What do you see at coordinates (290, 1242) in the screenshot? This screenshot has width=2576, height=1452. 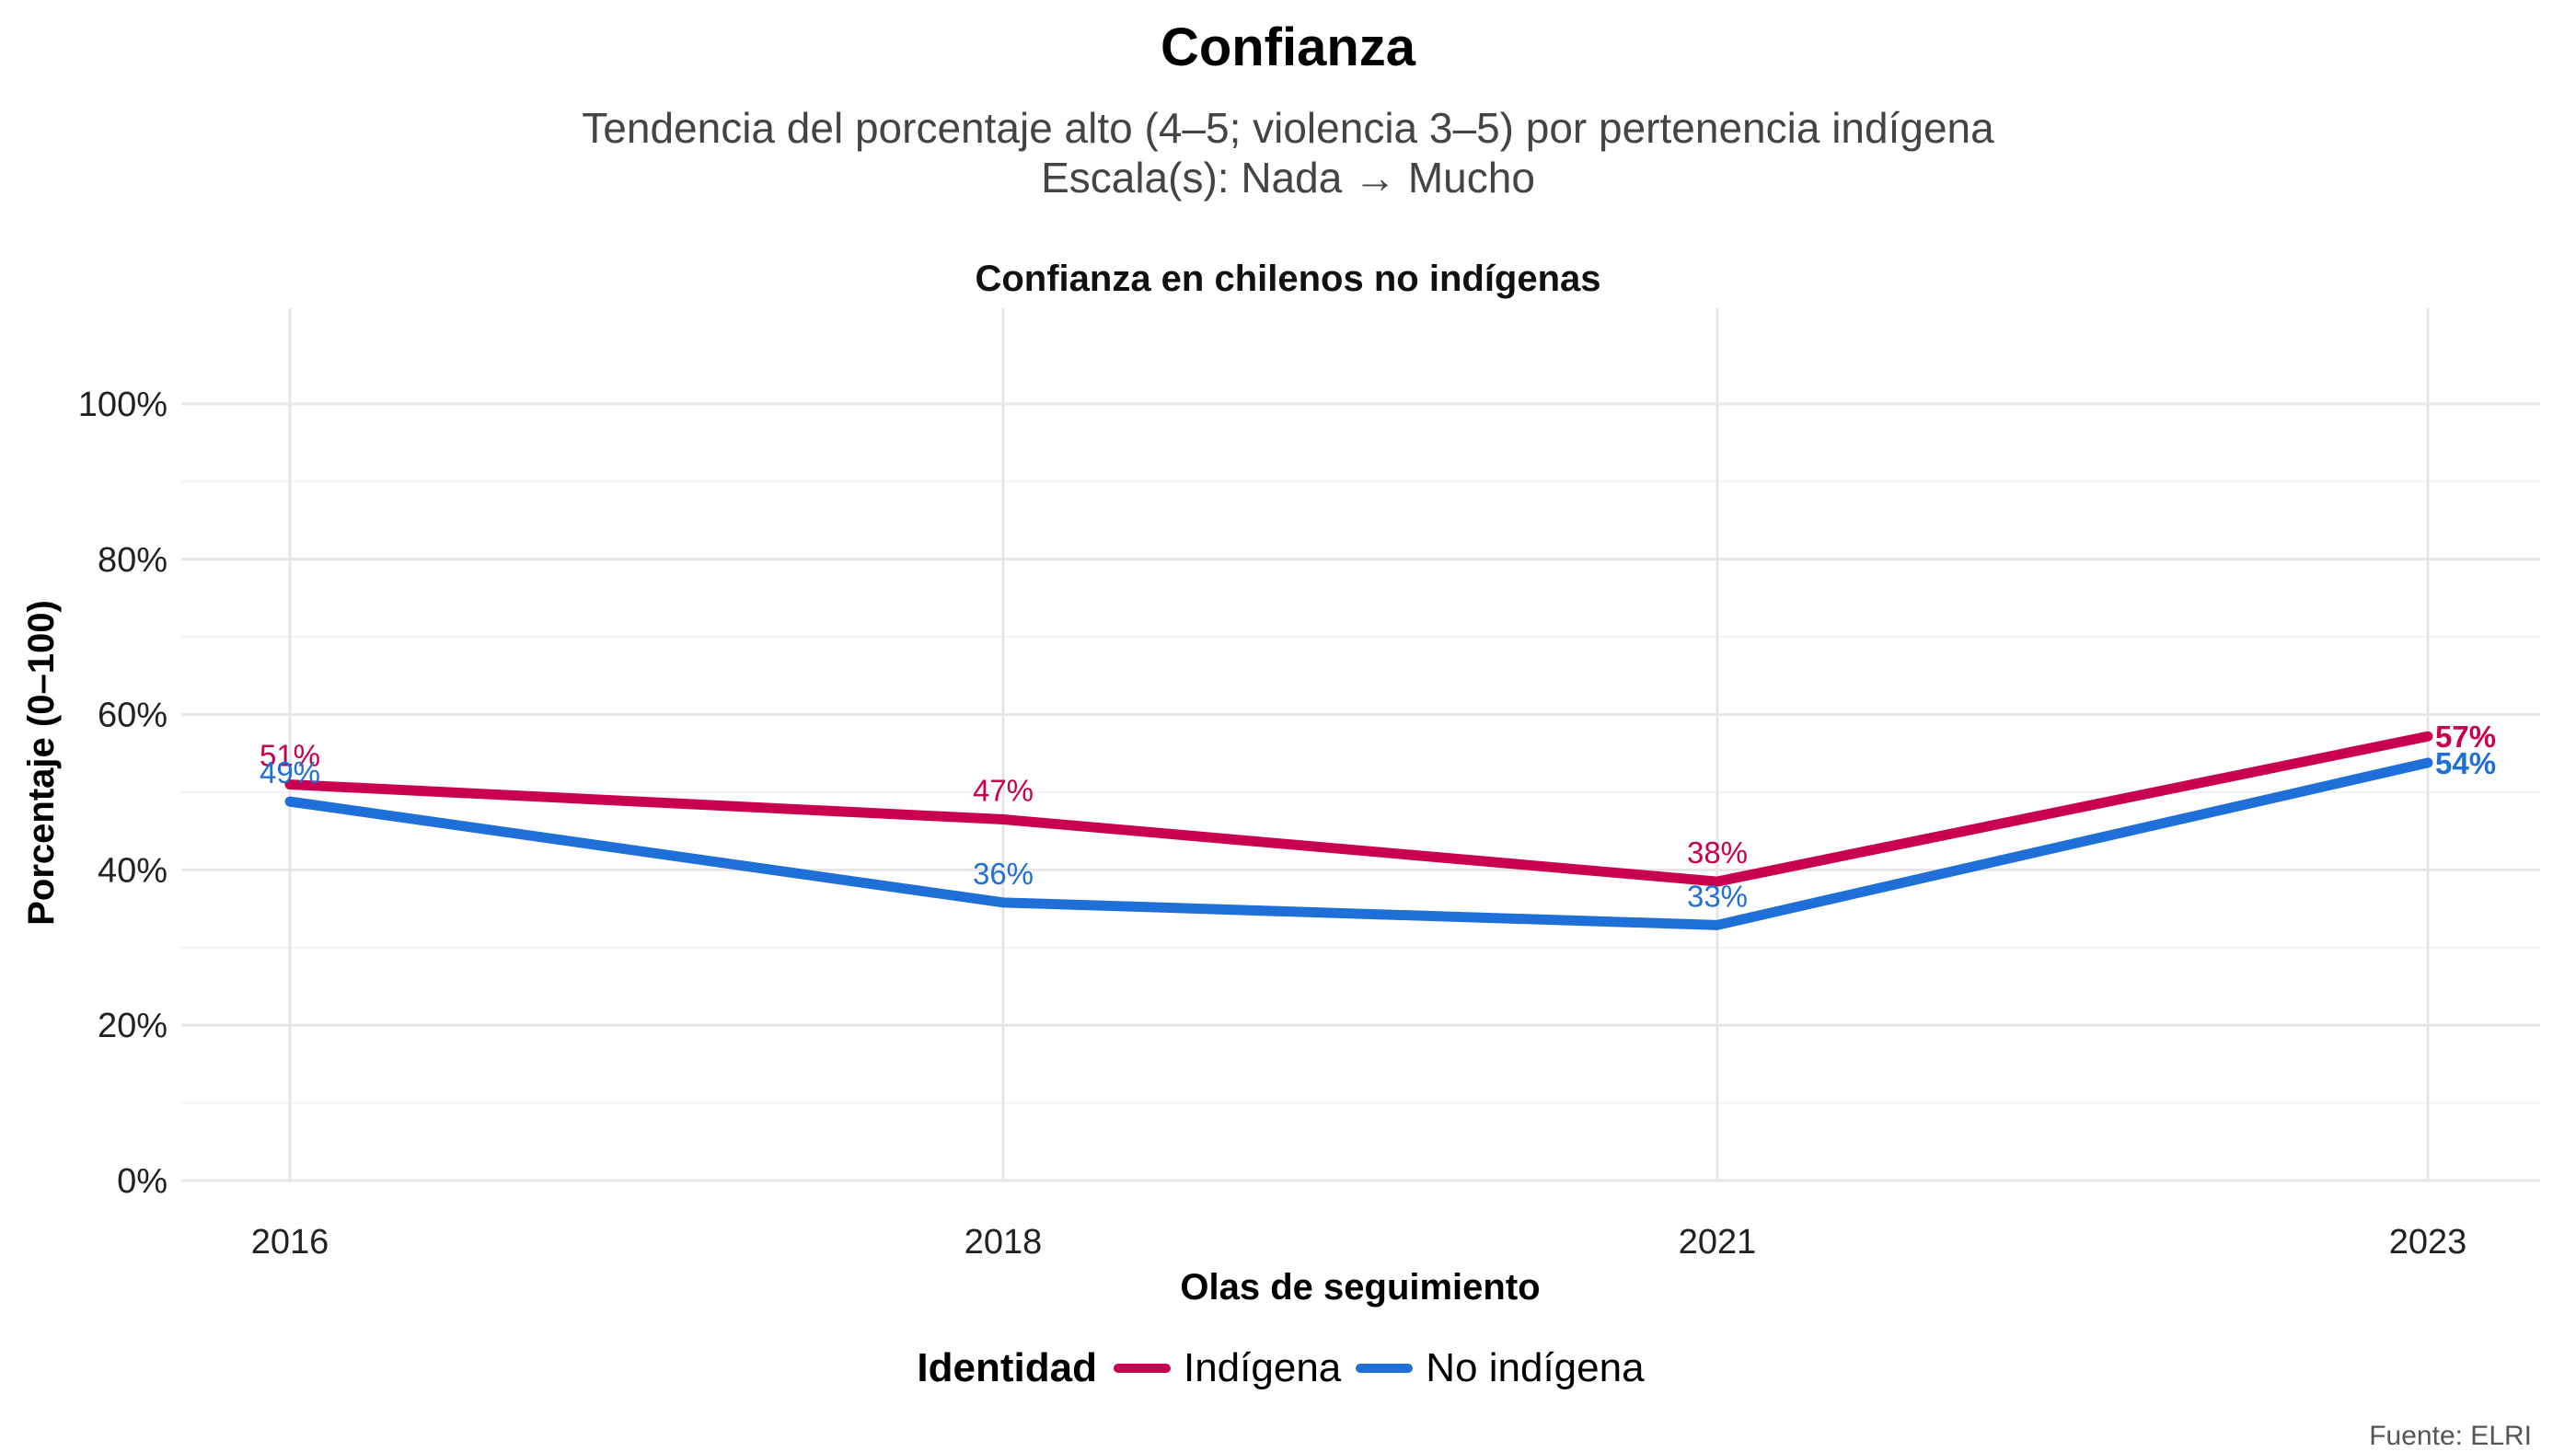 I see `x-tick-label: 2016` at bounding box center [290, 1242].